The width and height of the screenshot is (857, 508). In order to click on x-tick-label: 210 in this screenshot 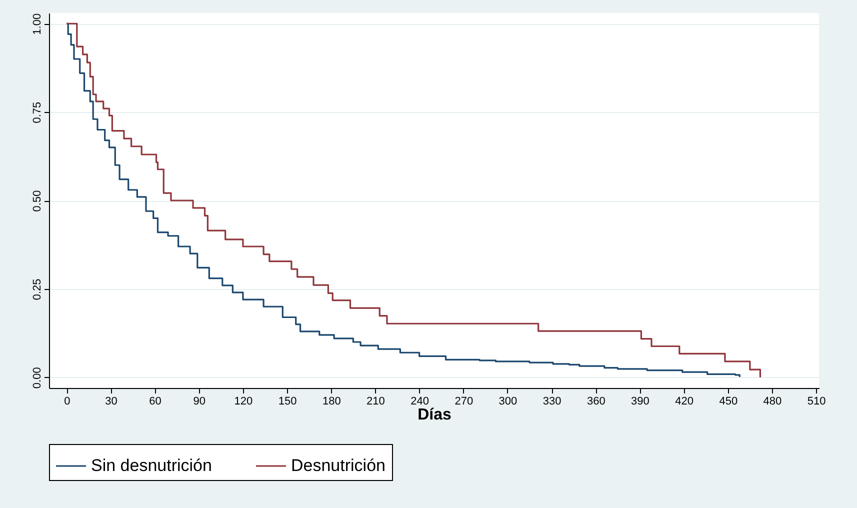, I will do `click(375, 402)`.